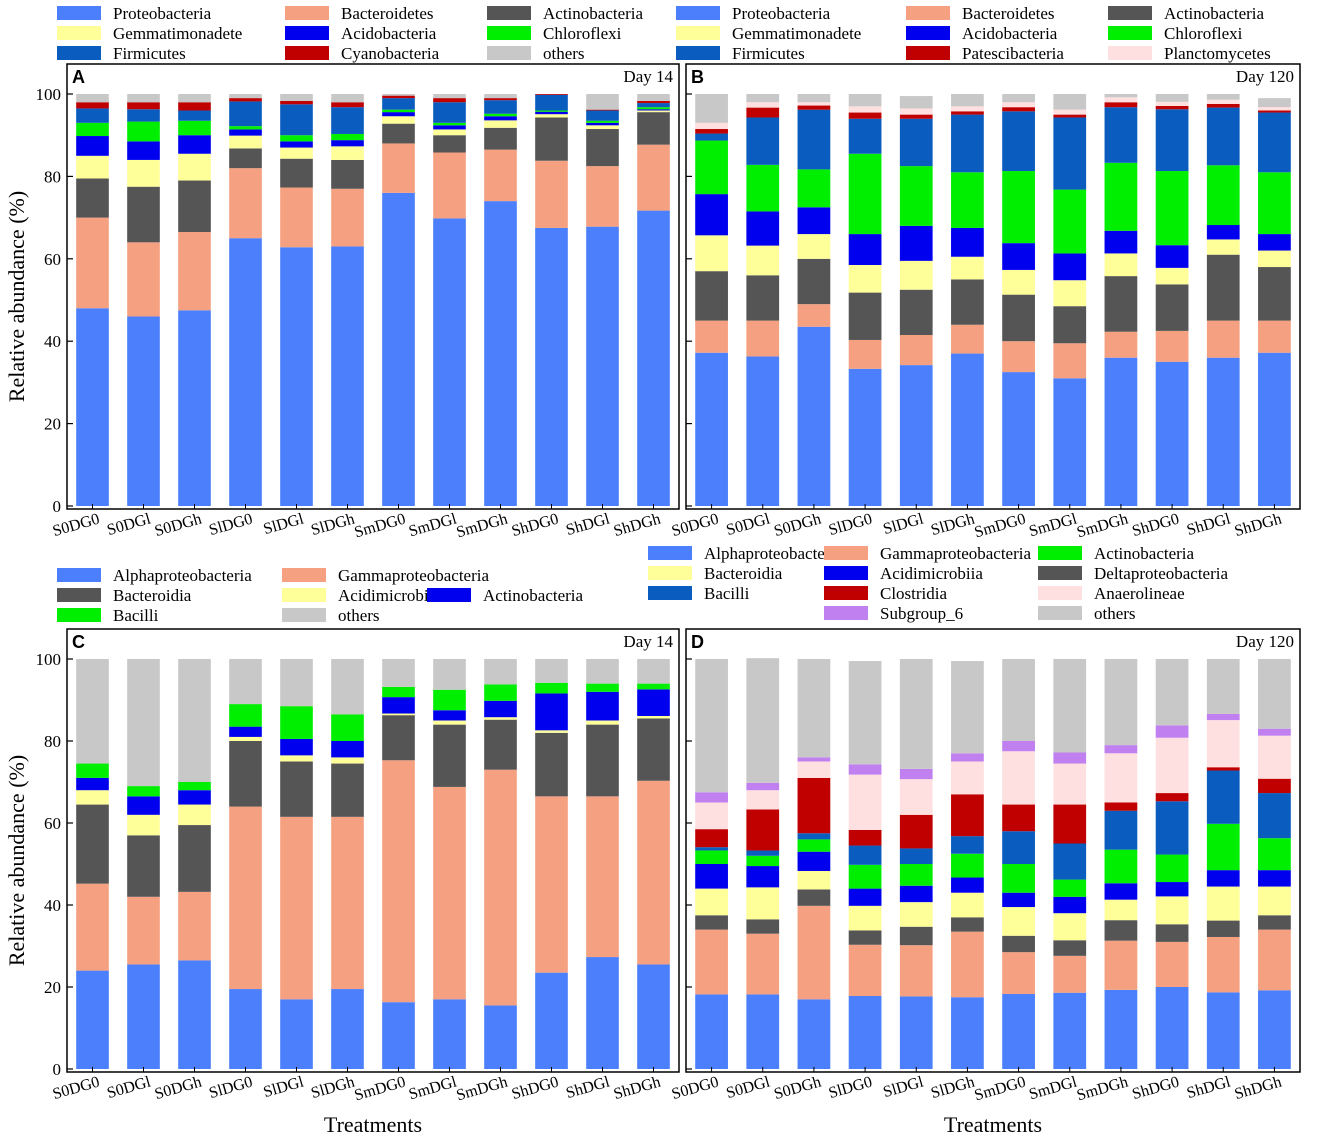 The width and height of the screenshot is (1325, 1139). What do you see at coordinates (698, 13) in the screenshot?
I see `legend-swatch-proteobacteria` at bounding box center [698, 13].